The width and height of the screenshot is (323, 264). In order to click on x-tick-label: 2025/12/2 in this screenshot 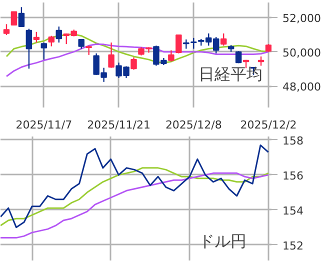, I will do `click(268, 125)`.